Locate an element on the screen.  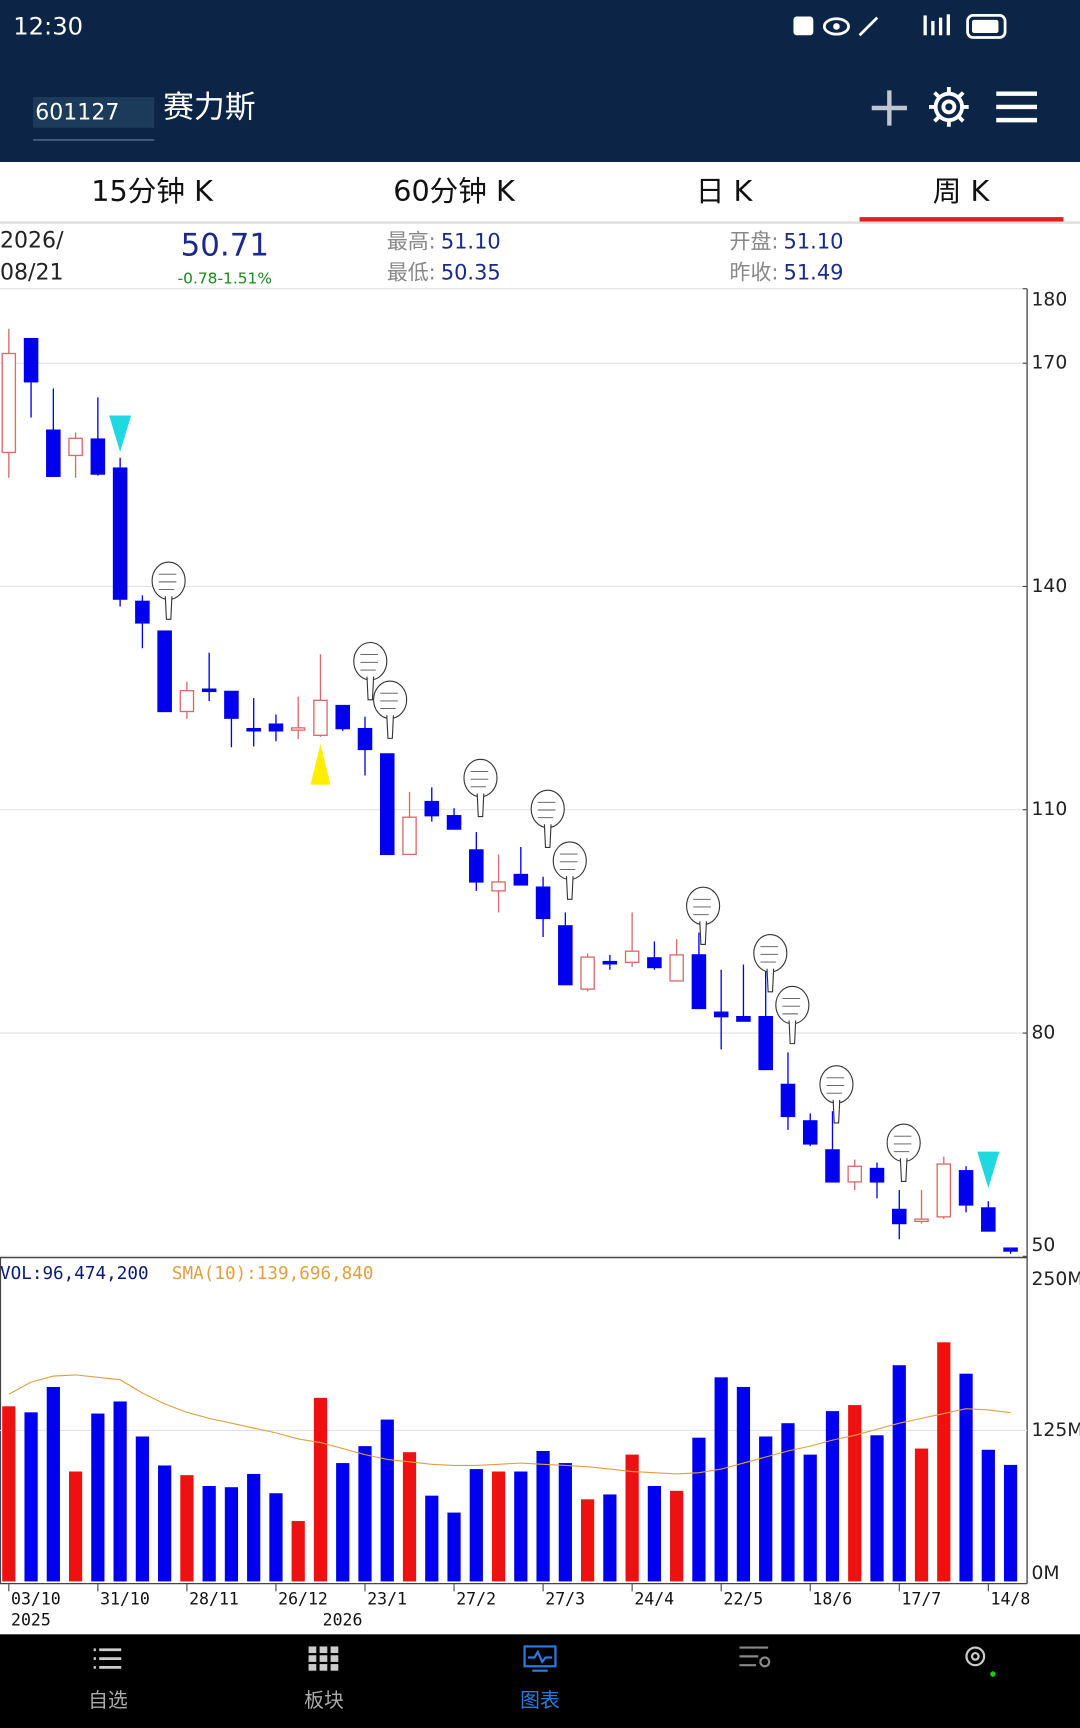
low-label: 最低: is located at coordinates (411, 272).